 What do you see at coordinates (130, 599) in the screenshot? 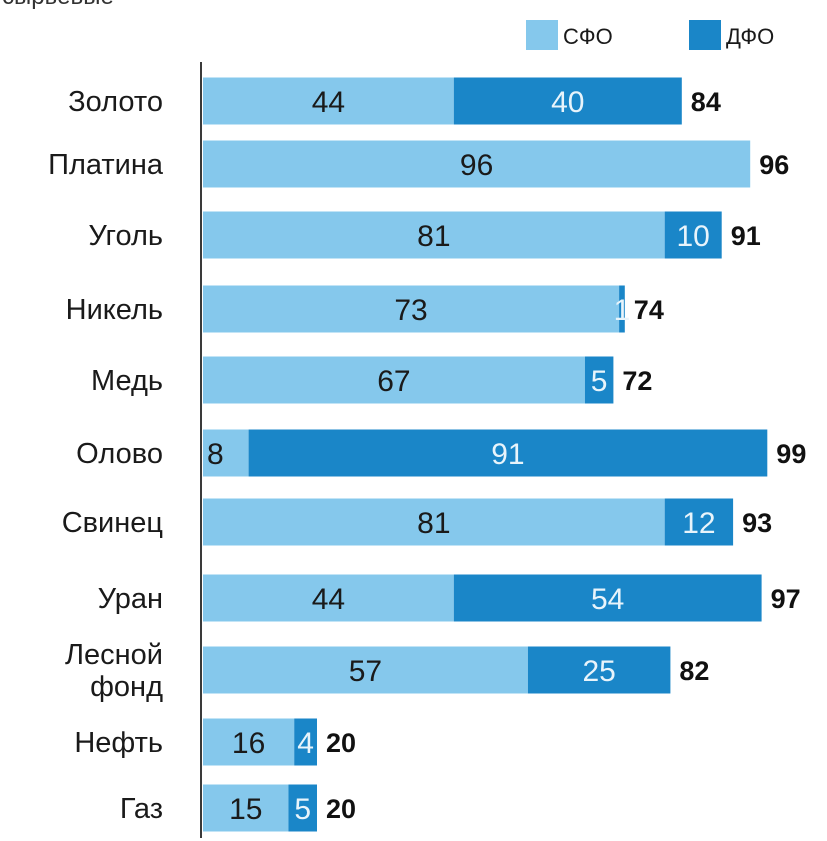
I see `category-label: Уран` at bounding box center [130, 599].